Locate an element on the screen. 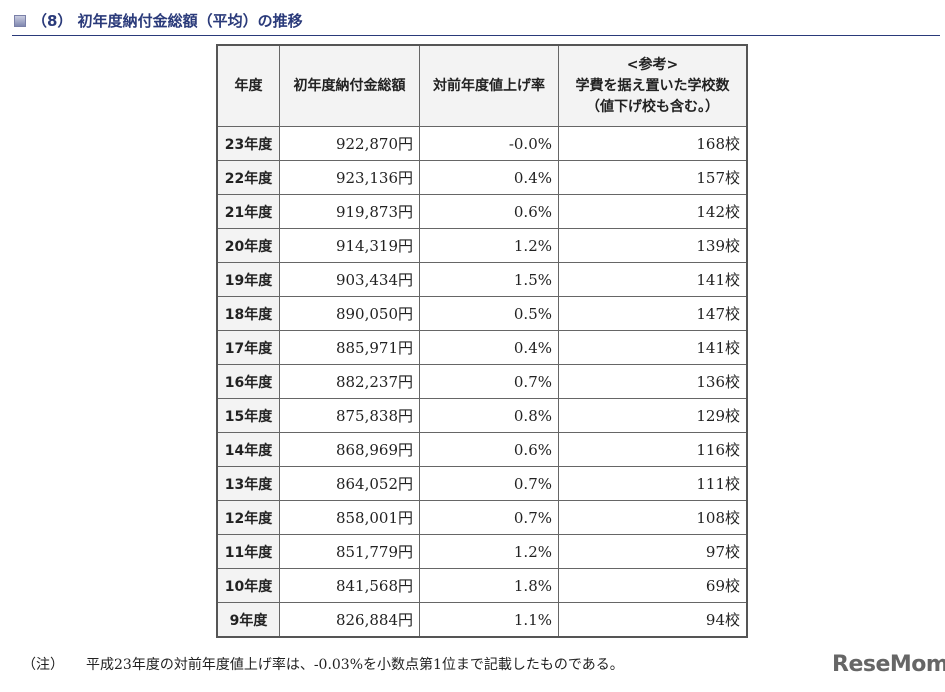  row-header: 12年度 is located at coordinates (248, 517).